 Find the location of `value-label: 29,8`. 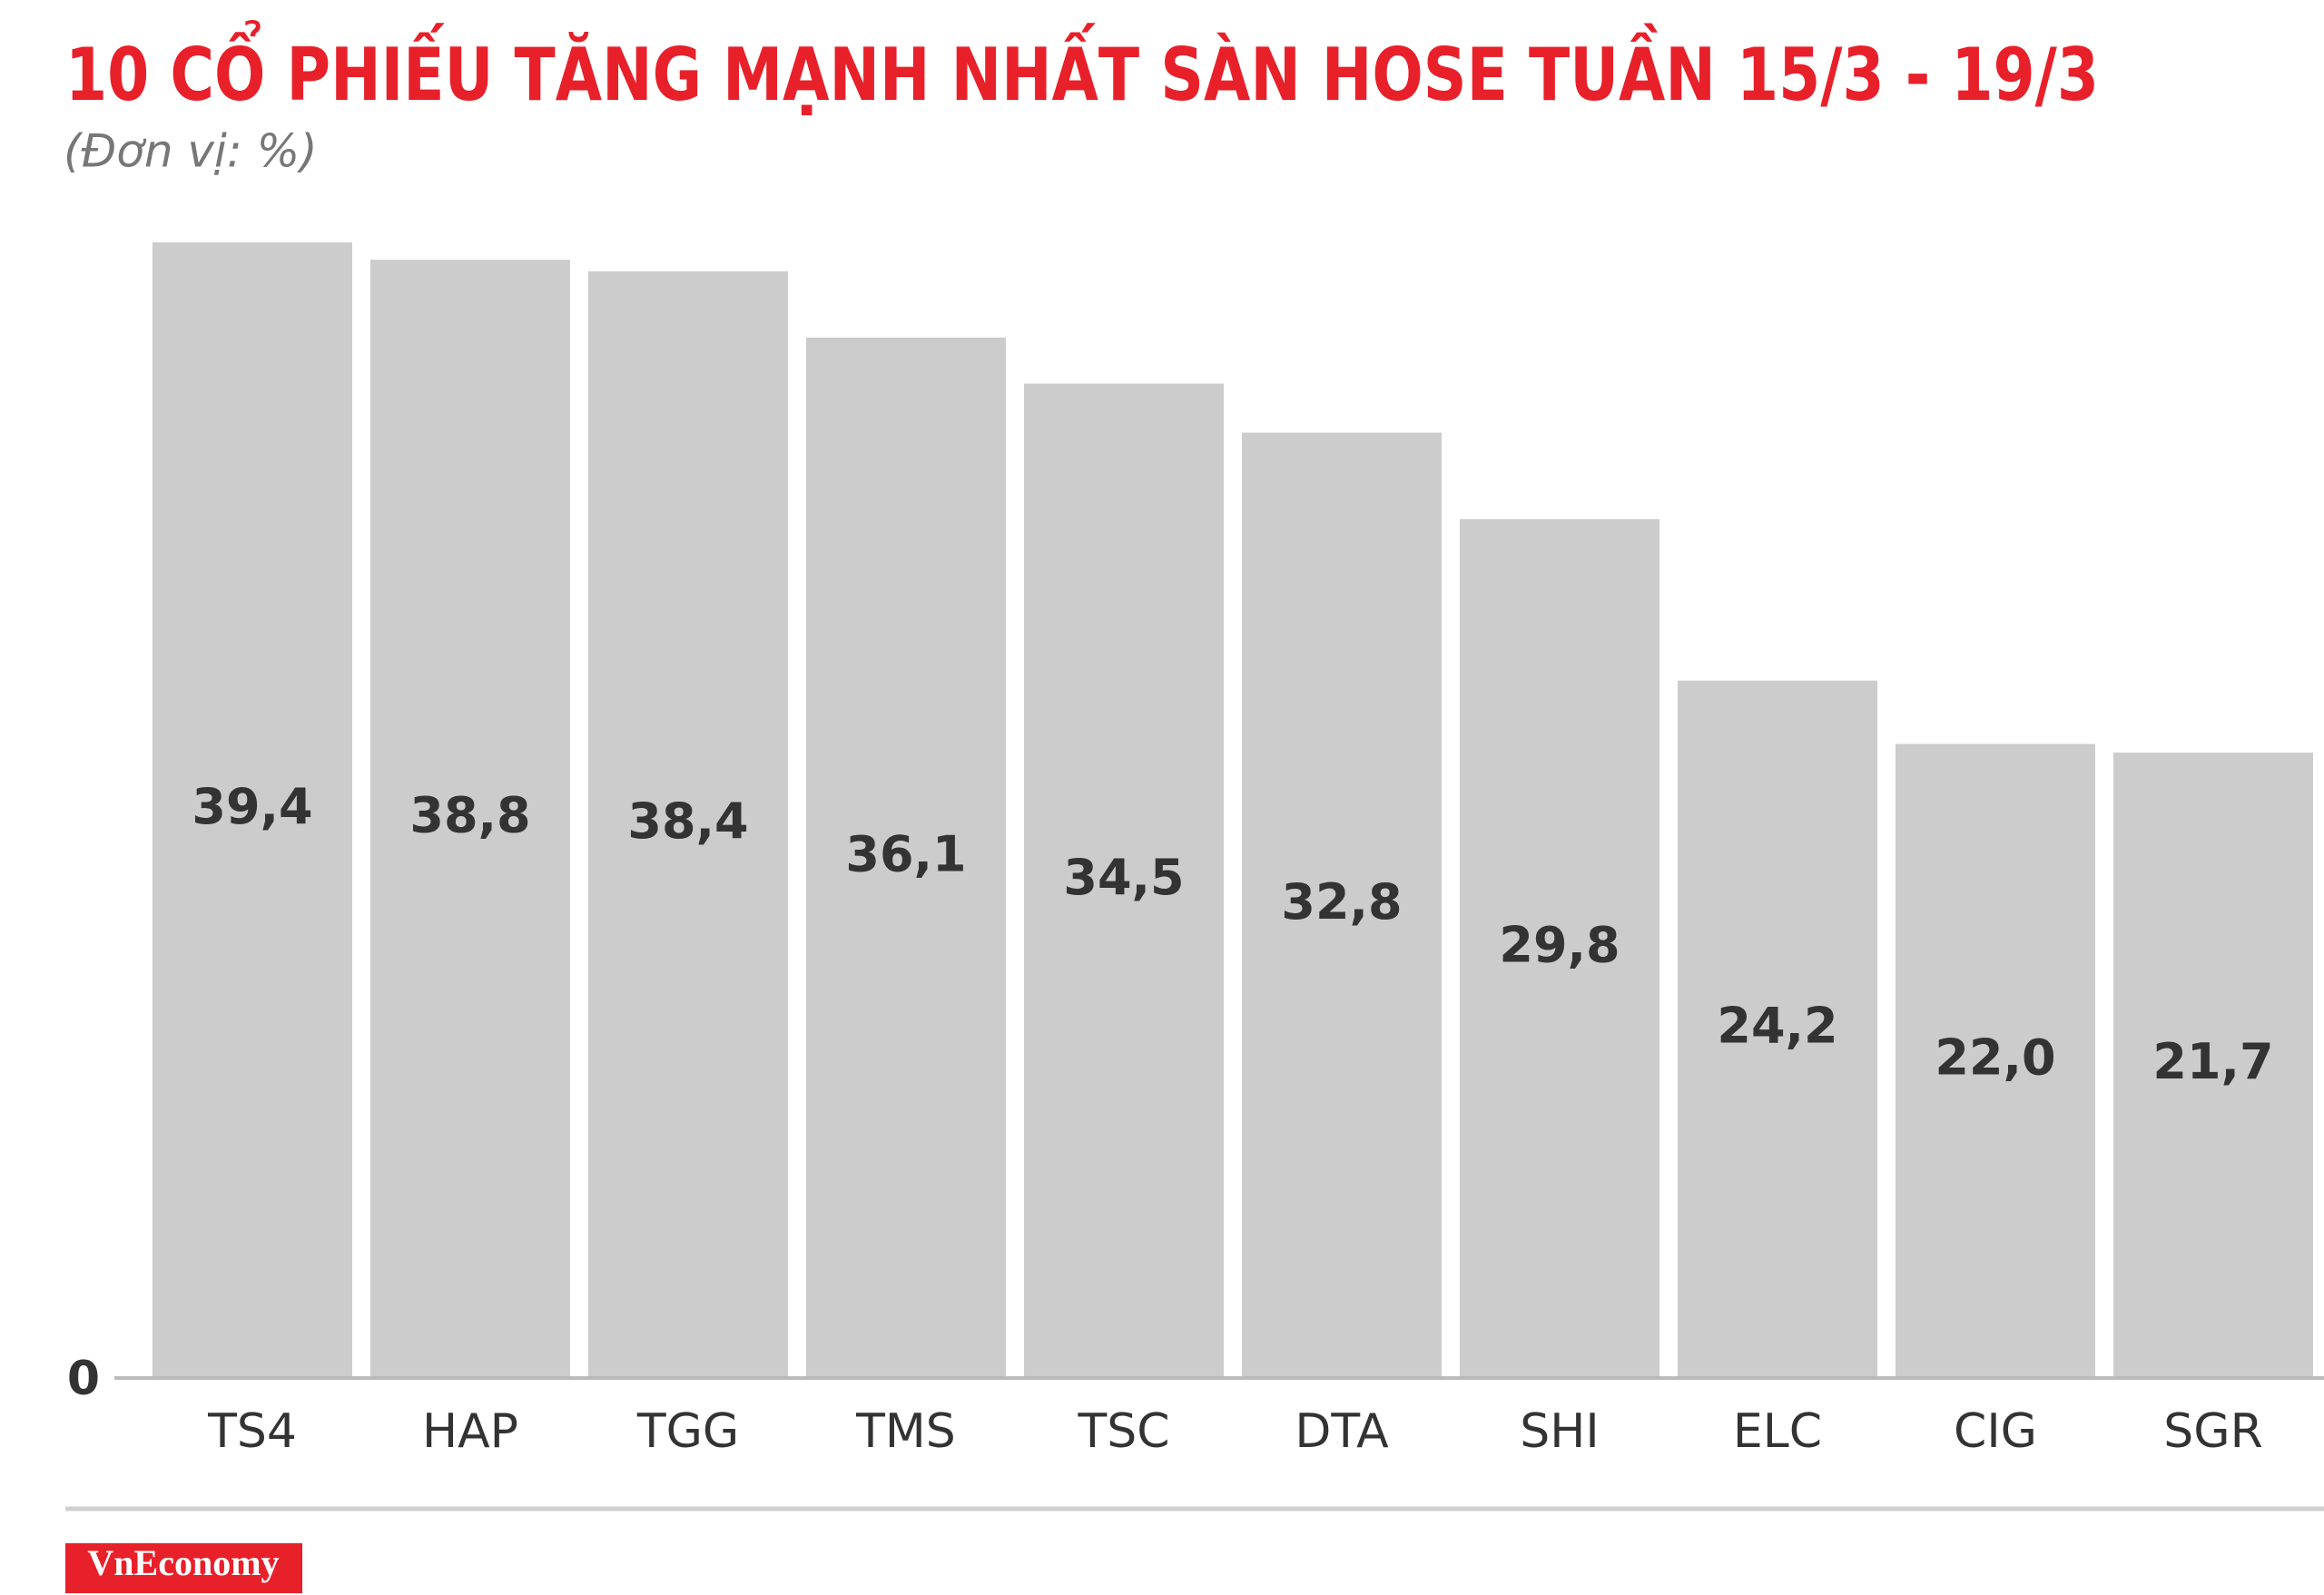

value-label: 29,8 is located at coordinates (1559, 945).